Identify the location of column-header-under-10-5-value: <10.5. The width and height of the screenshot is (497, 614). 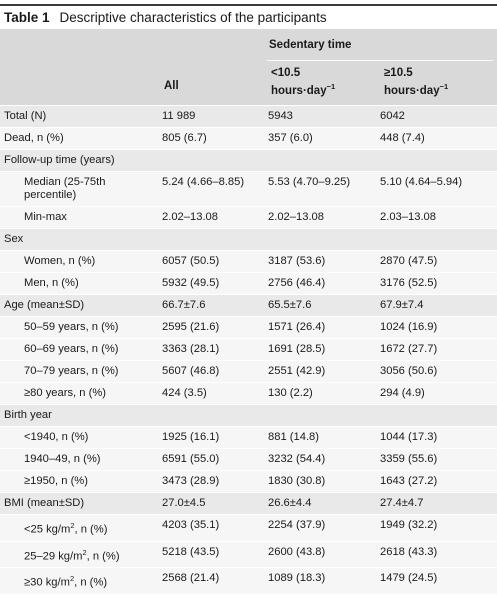
(286, 73).